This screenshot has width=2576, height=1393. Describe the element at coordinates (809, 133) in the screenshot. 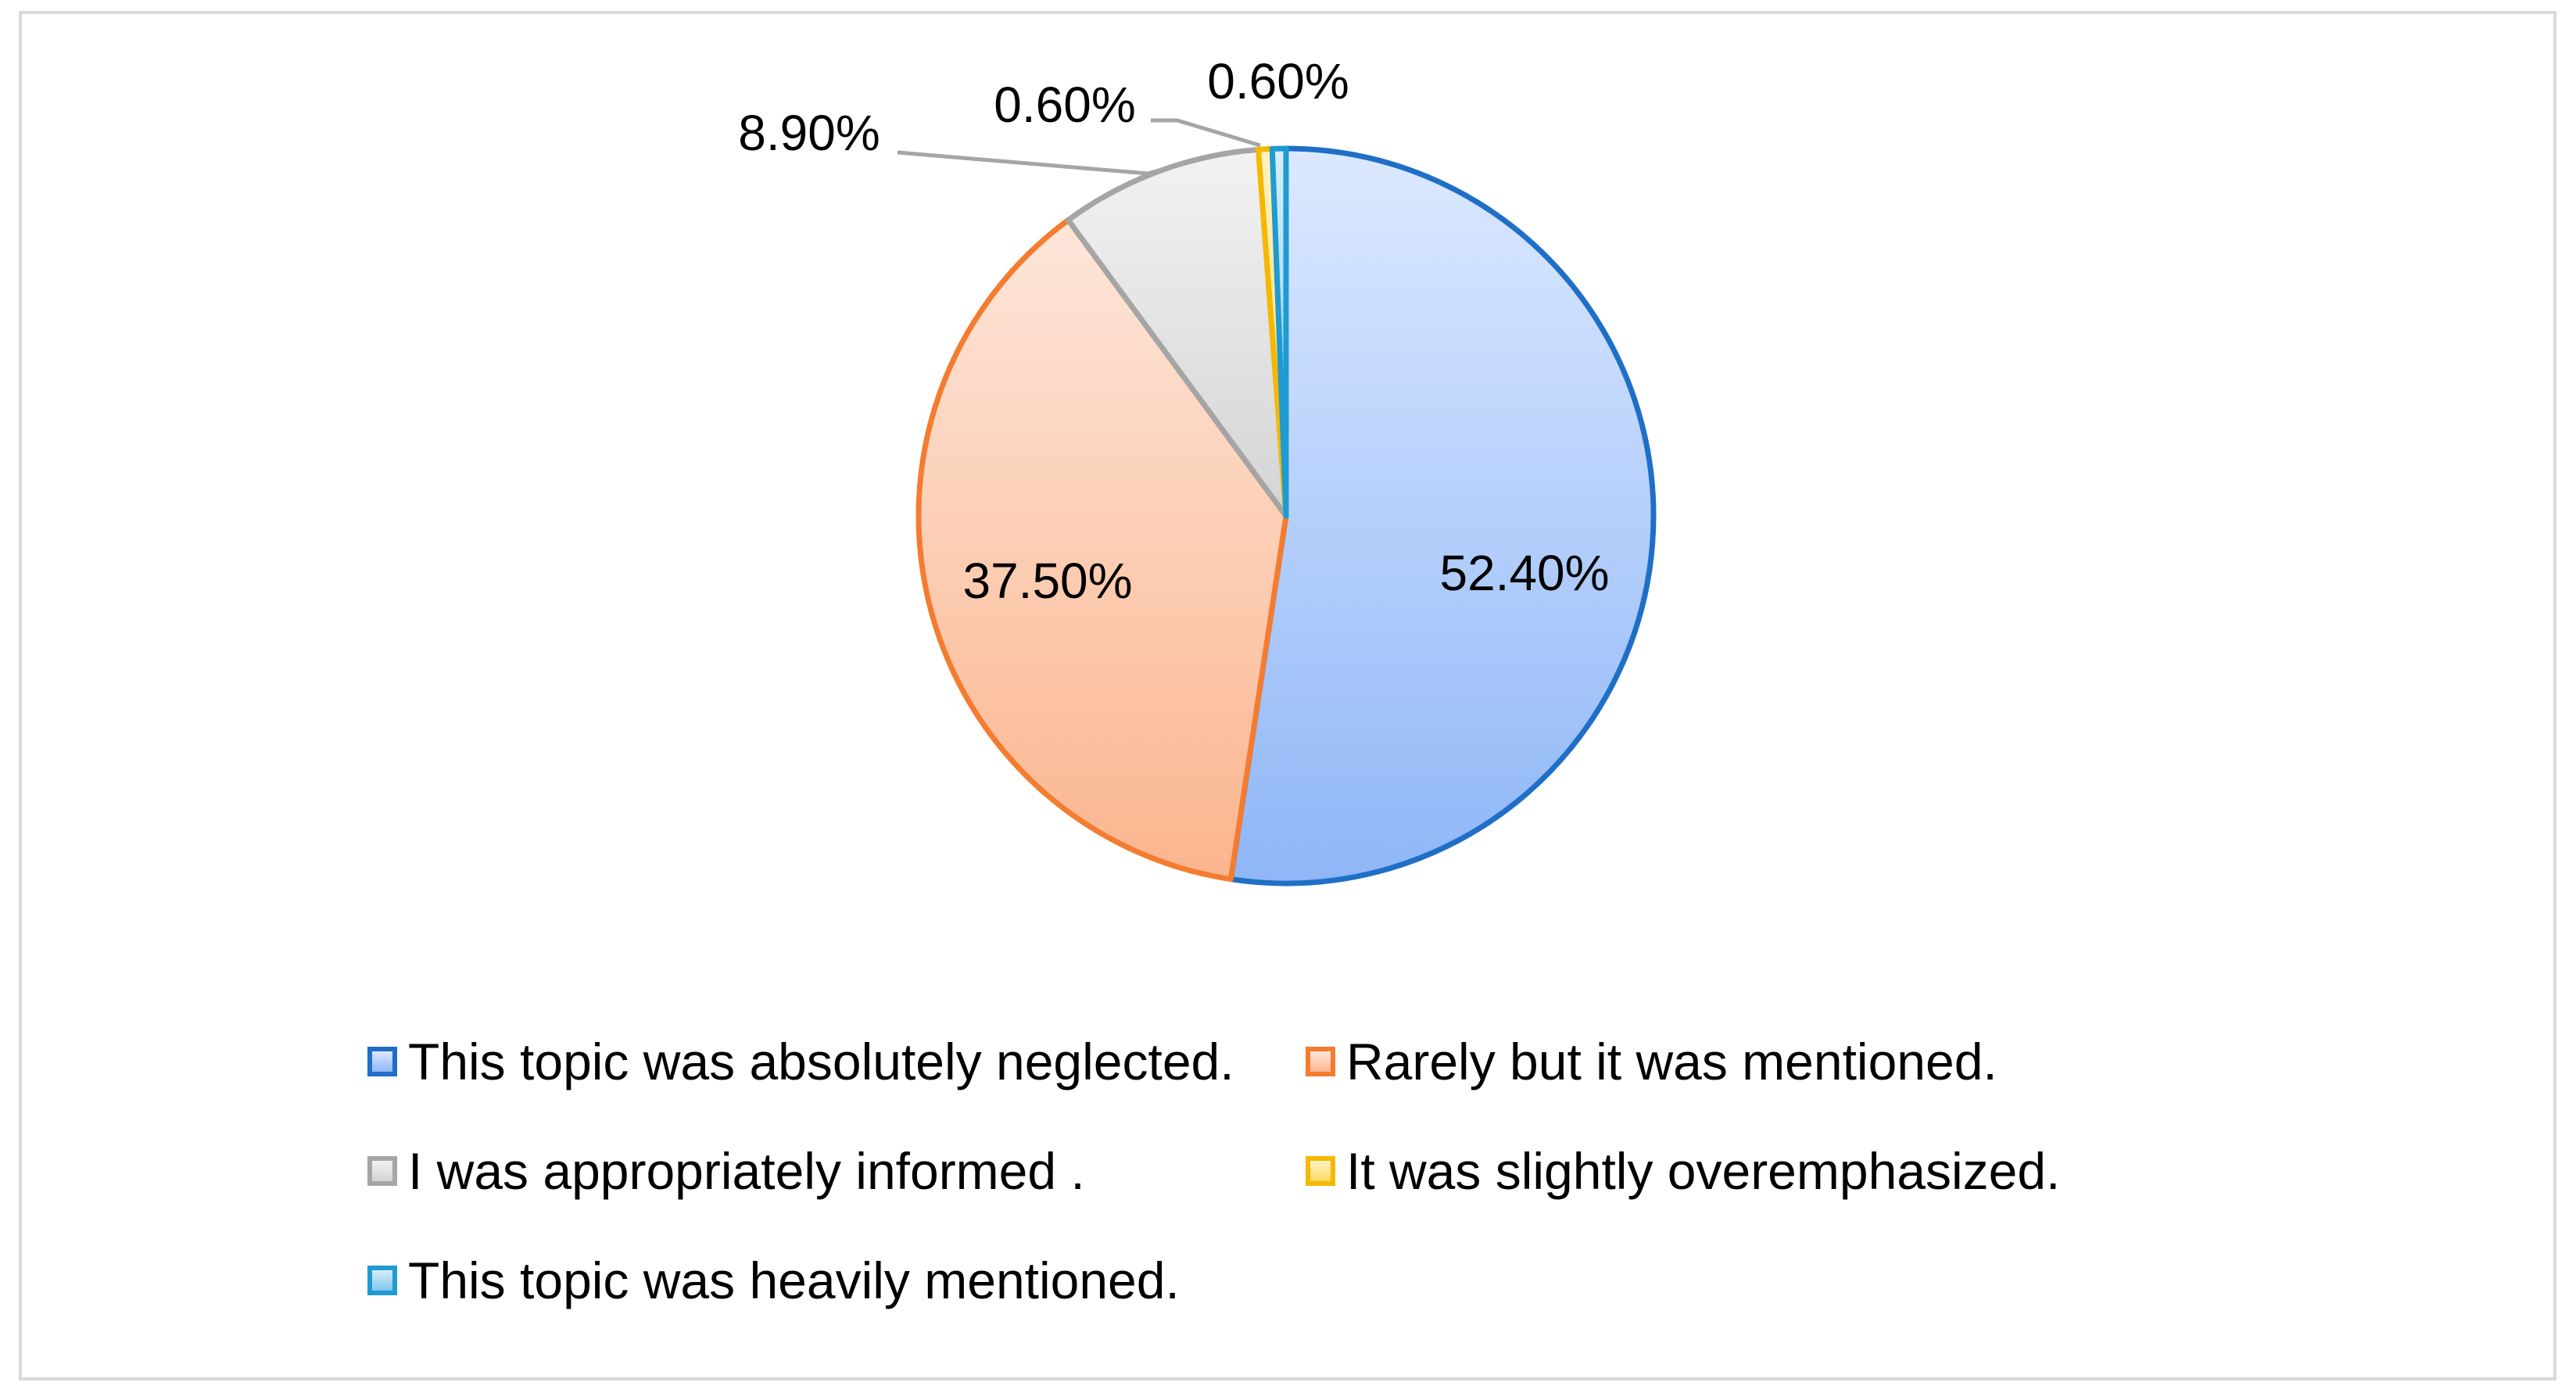

I see `data-label-3: 8.90%` at that location.